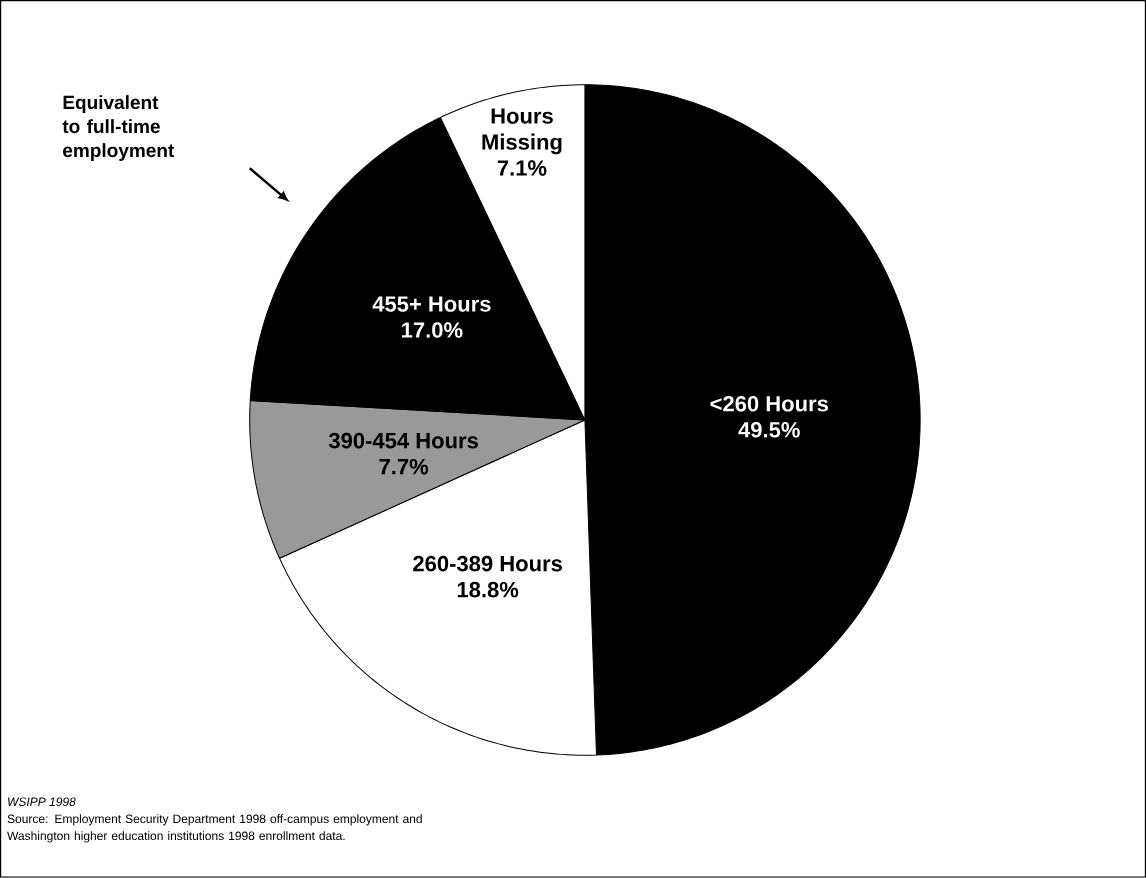 The width and height of the screenshot is (1146, 878). What do you see at coordinates (404, 467) in the screenshot?
I see `data-label: 7.7%` at bounding box center [404, 467].